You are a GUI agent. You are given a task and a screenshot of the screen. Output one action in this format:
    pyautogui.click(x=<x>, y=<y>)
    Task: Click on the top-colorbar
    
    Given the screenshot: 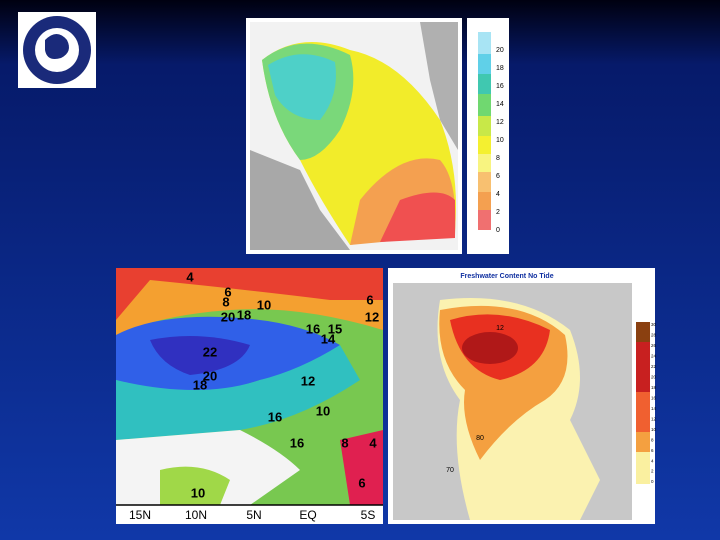 What is the action you would take?
    pyautogui.click(x=484, y=131)
    